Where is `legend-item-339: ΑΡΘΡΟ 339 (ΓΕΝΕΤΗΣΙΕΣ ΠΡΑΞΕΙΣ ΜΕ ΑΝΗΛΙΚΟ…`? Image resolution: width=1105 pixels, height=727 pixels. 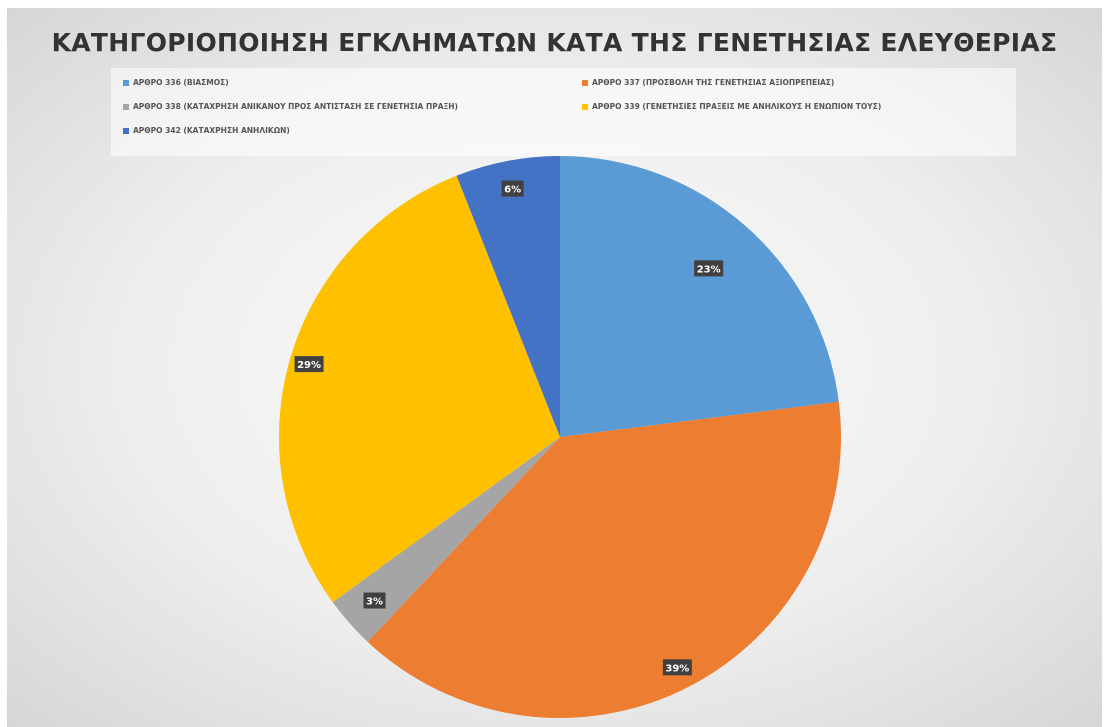 legend-item-339: ΑΡΘΡΟ 339 (ΓΕΝΕΤΗΣΙΕΣ ΠΡΑΞΕΙΣ ΜΕ ΑΝΗΛΙΚΟ… is located at coordinates (731, 106).